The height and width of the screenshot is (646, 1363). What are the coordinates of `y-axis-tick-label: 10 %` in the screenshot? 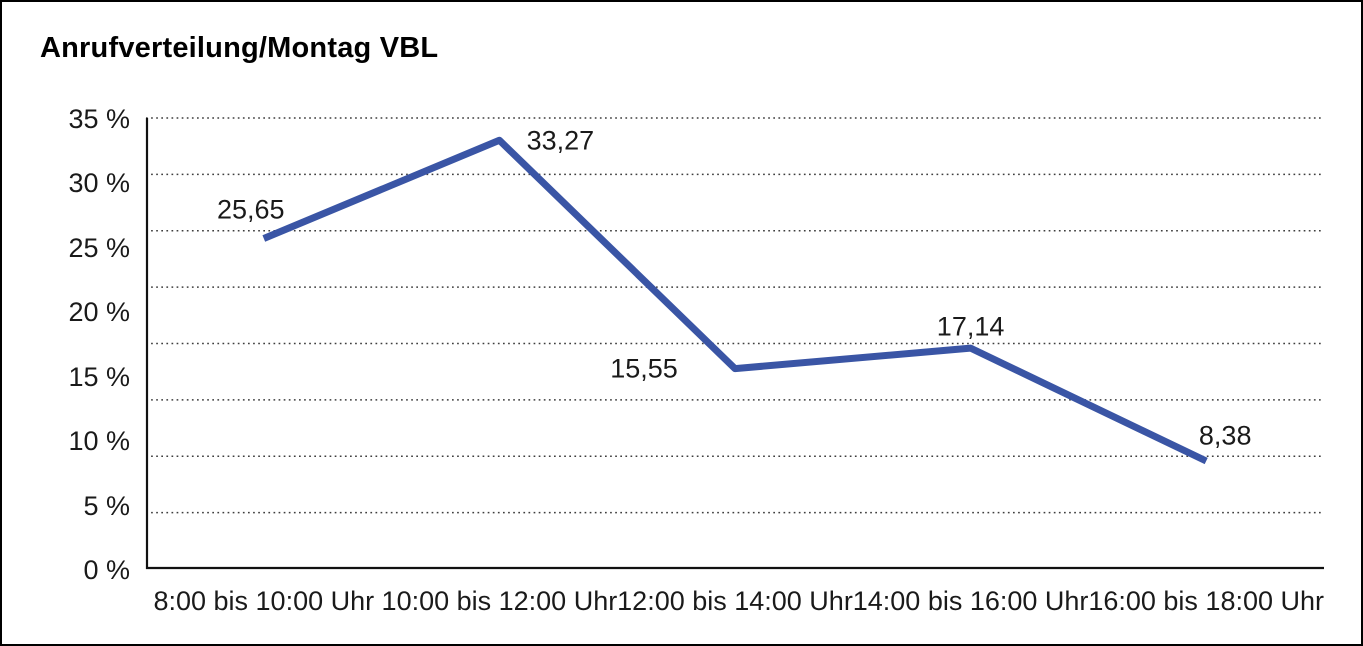 It's located at (99, 441).